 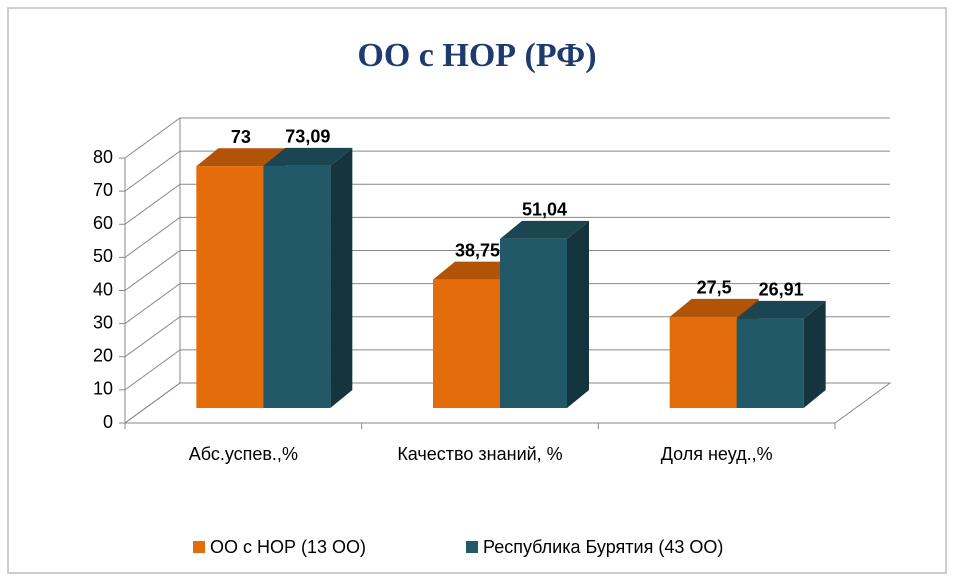 What do you see at coordinates (108, 422) in the screenshot?
I see `y-tick-label: 0` at bounding box center [108, 422].